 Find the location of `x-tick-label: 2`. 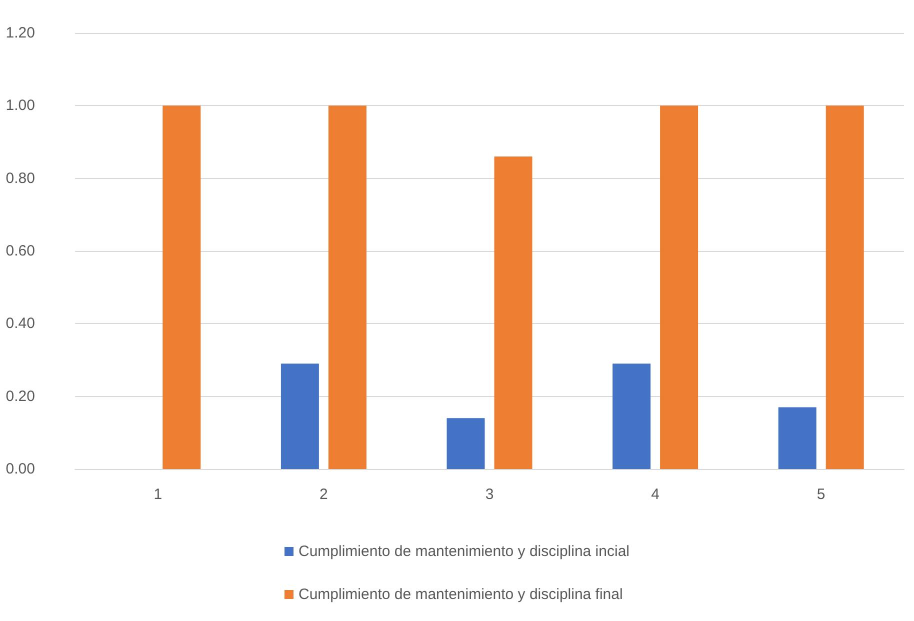

x-tick-label: 2 is located at coordinates (324, 494).